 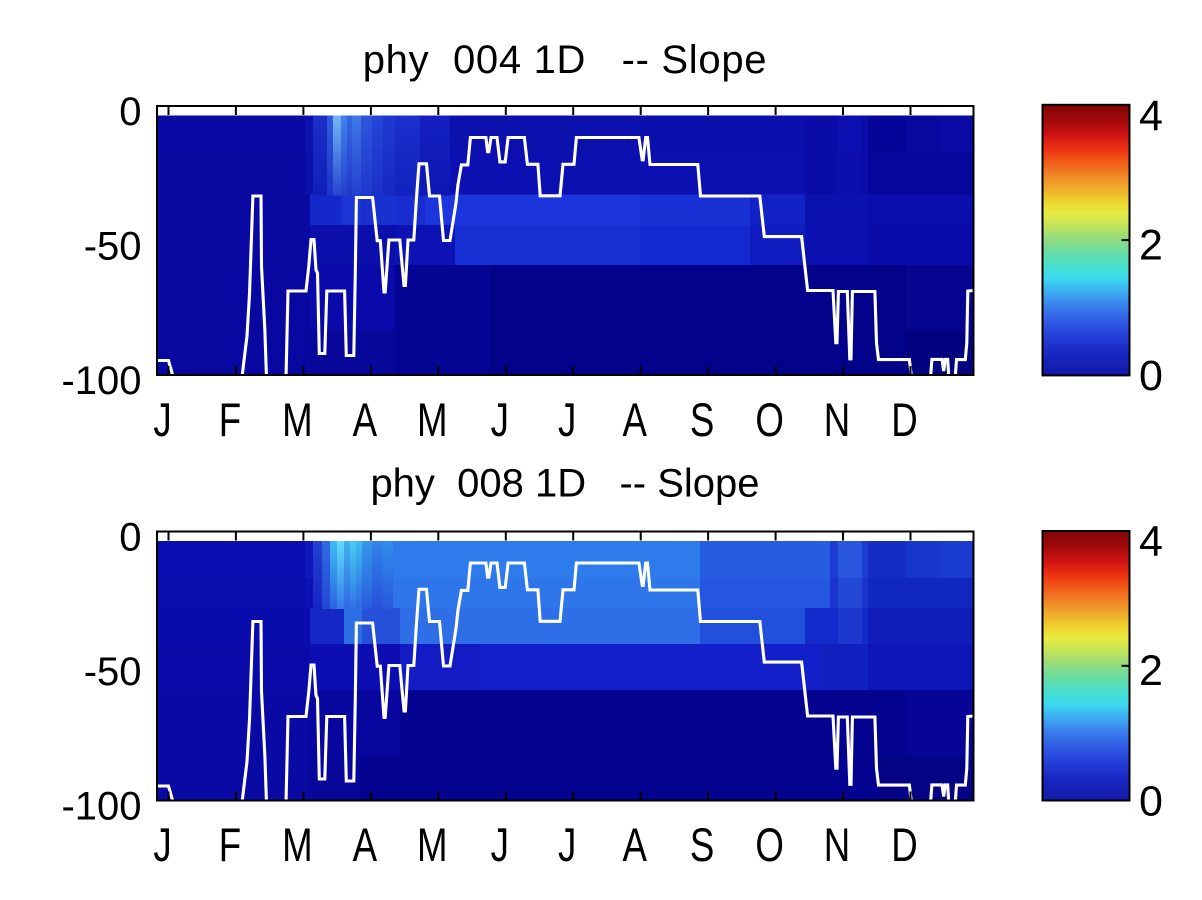 What do you see at coordinates (564, 484) in the screenshot?
I see `svg-text: phy 008 1D -- Slope` at bounding box center [564, 484].